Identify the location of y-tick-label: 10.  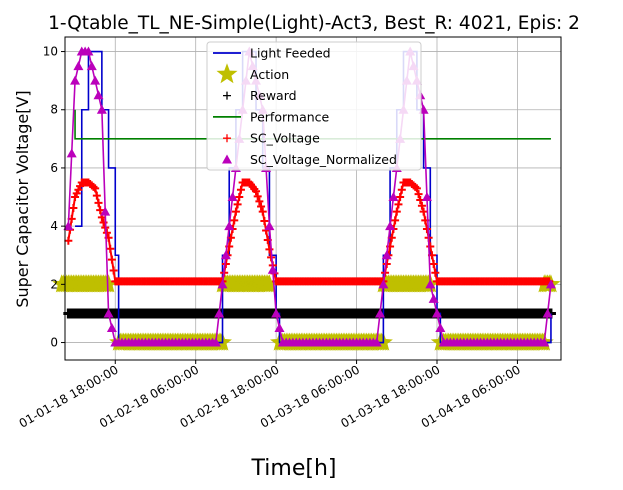
(50, 52).